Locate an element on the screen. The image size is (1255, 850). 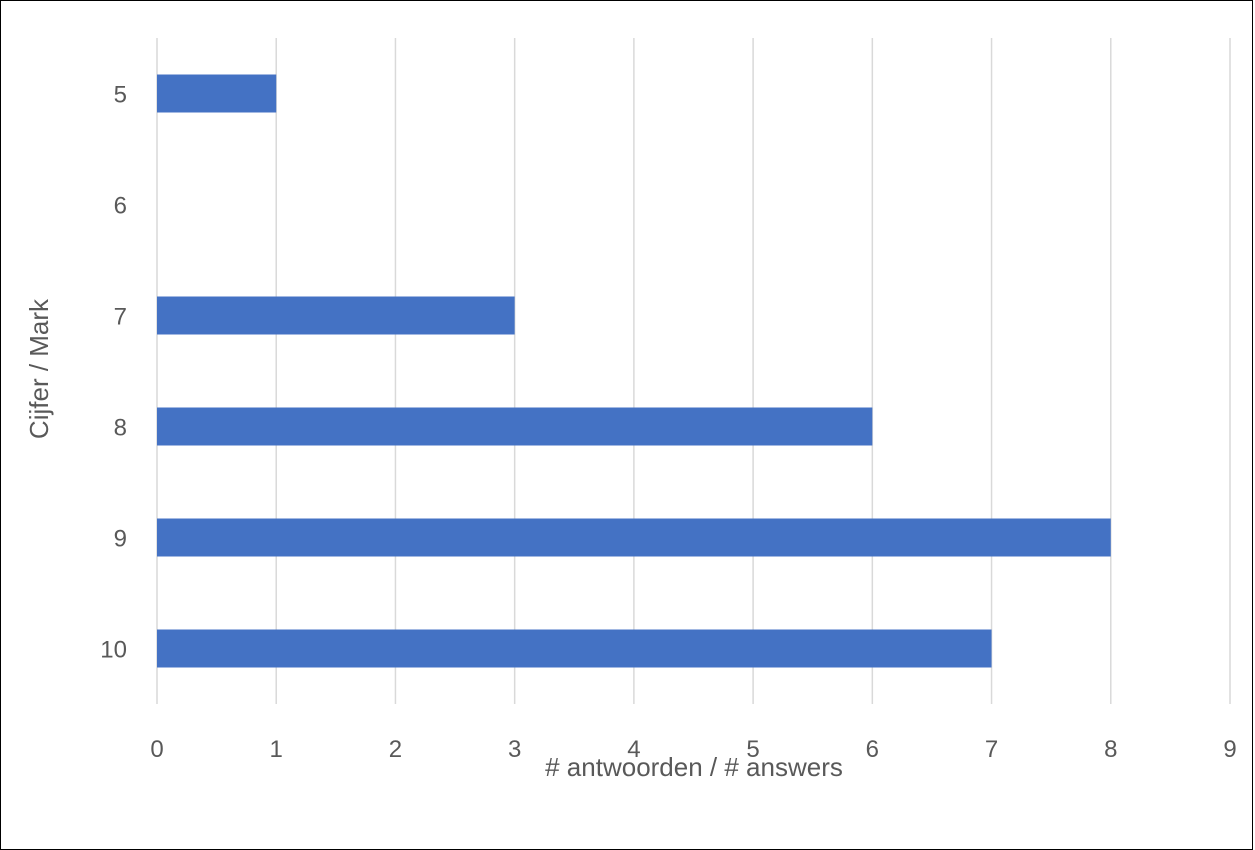
y-tick-label: 9 is located at coordinates (120, 539).